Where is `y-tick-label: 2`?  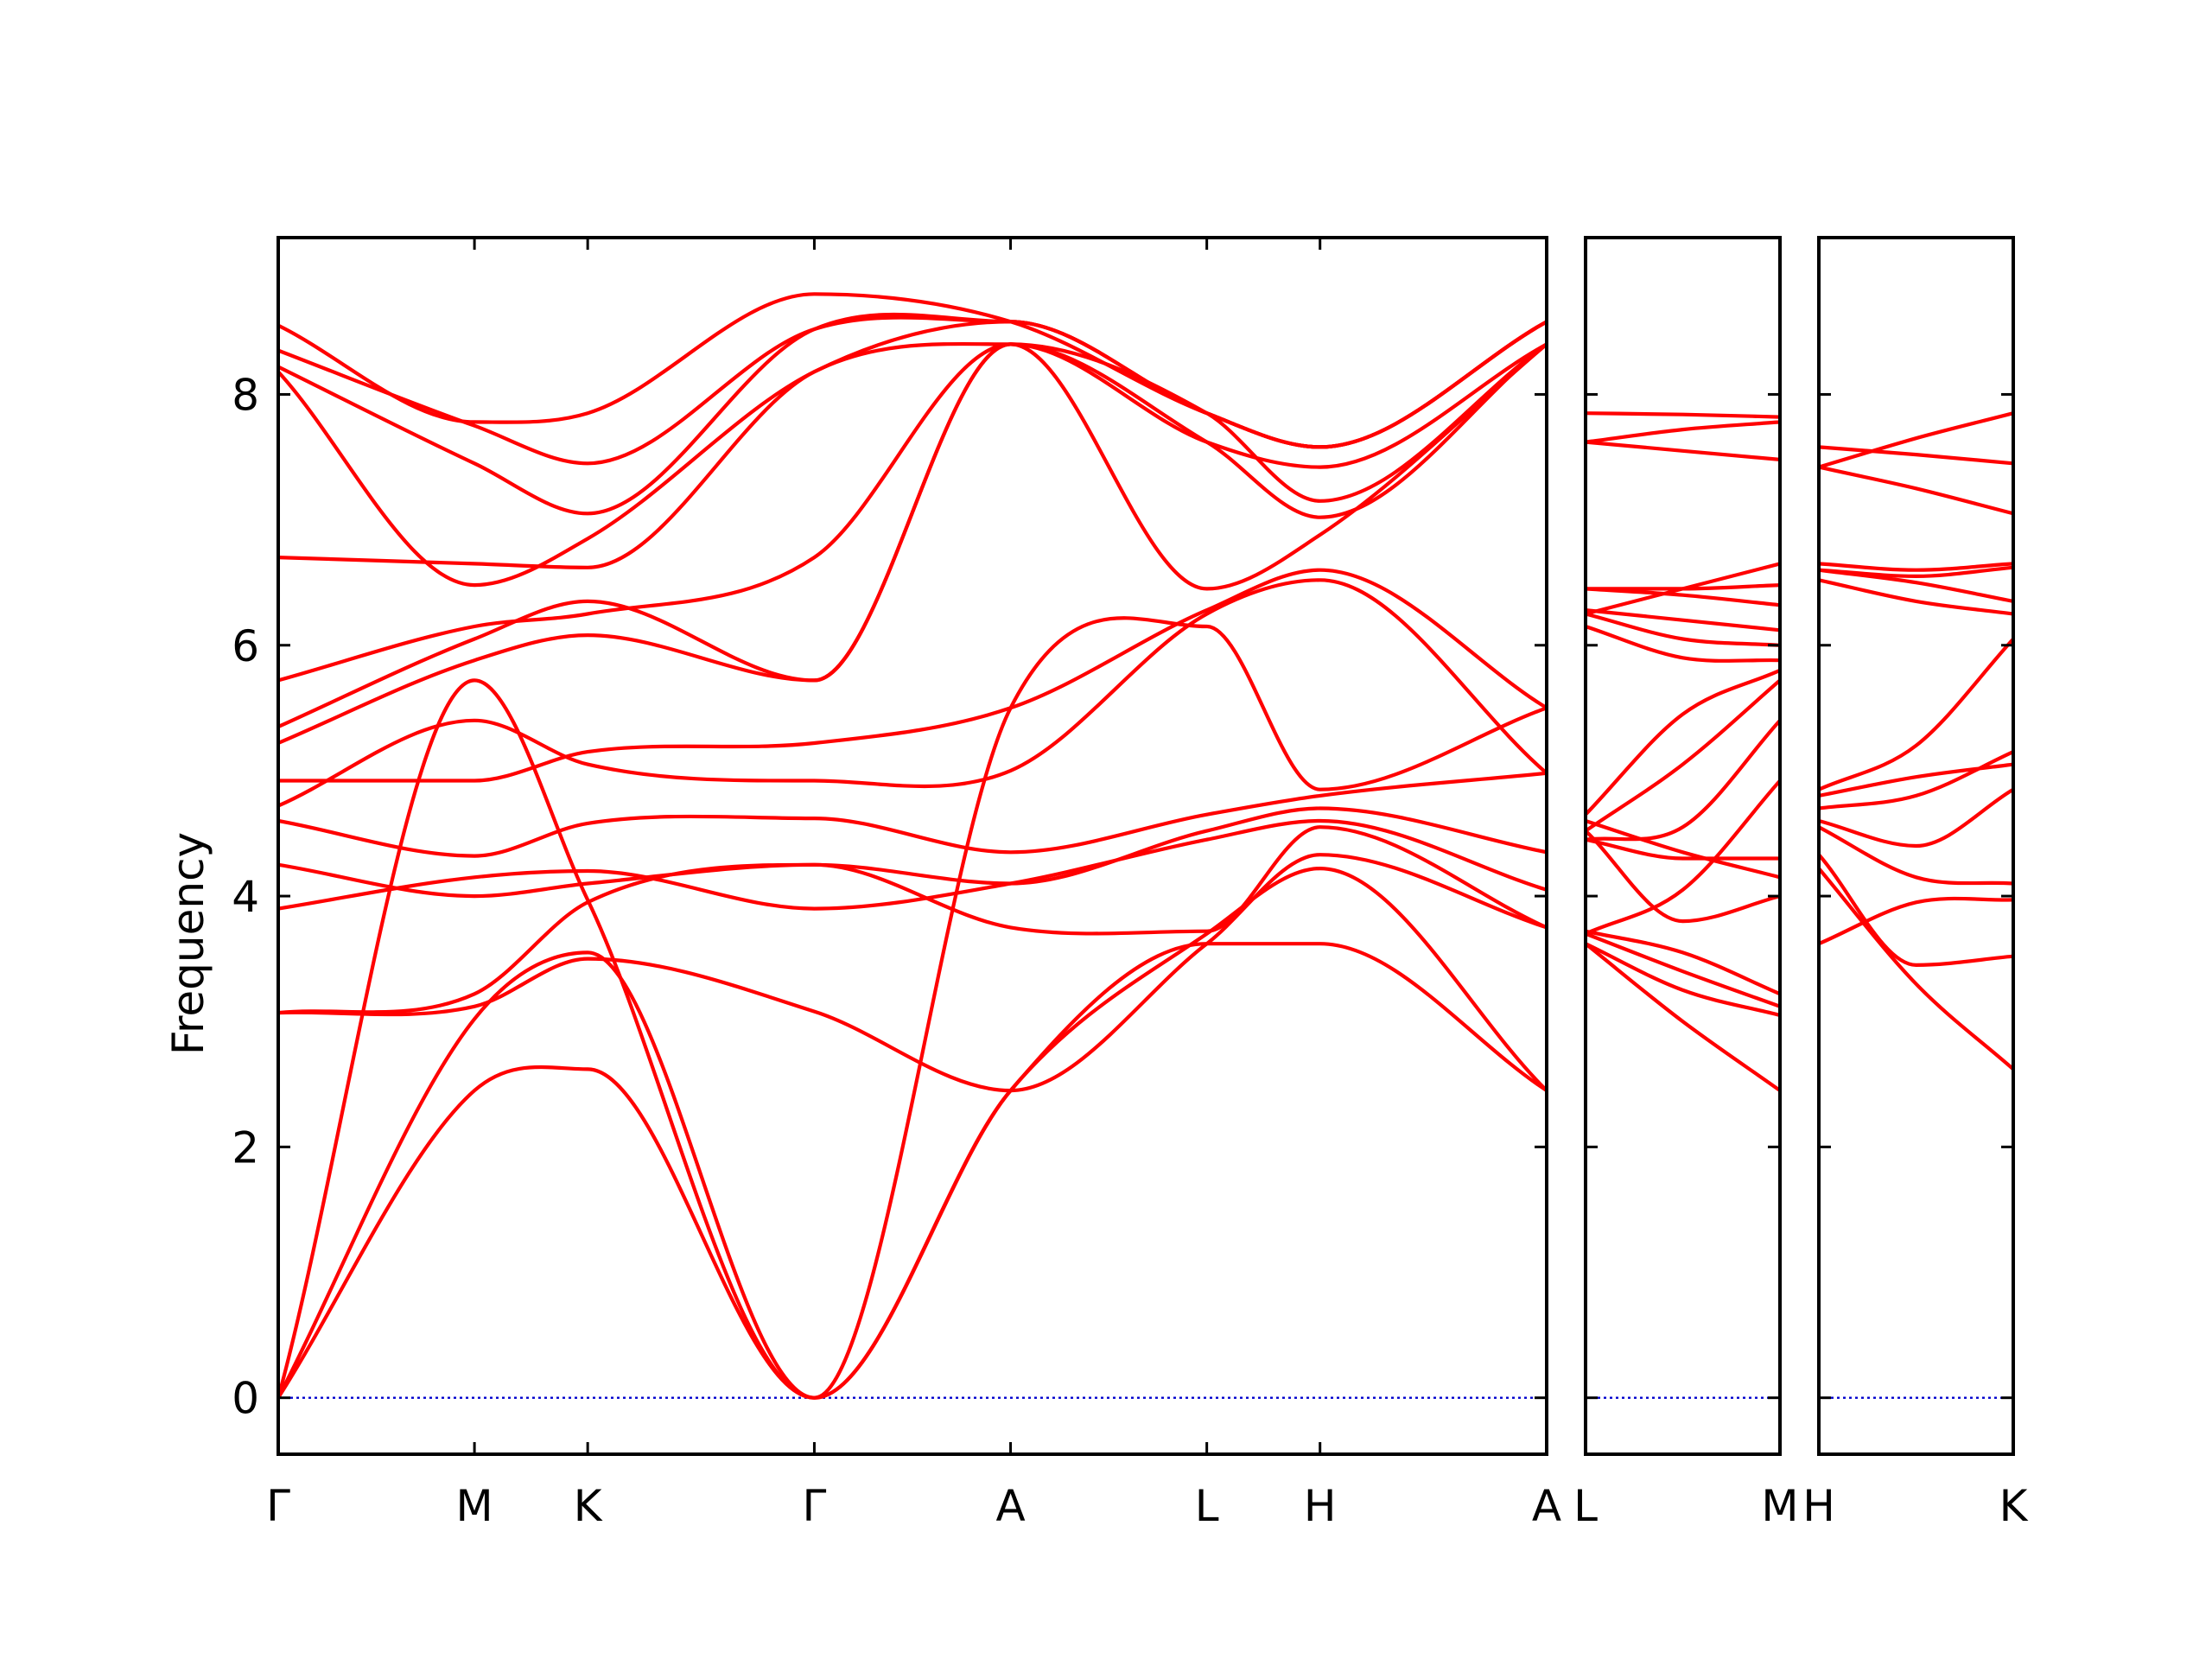
y-tick-label: 2 is located at coordinates (245, 1147).